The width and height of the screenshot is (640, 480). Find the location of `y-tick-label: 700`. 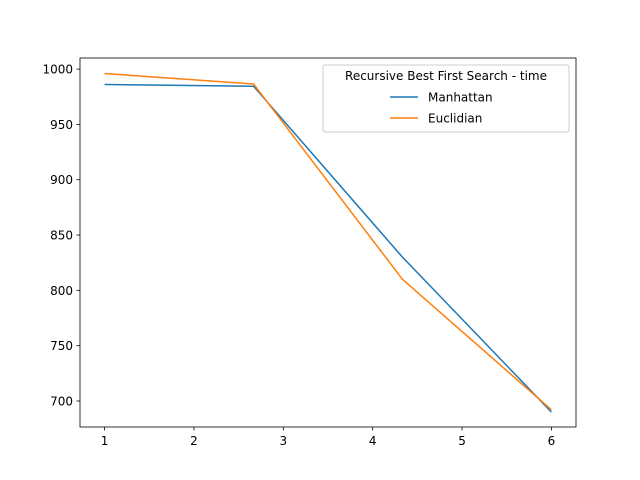

y-tick-label: 700 is located at coordinates (61, 401).